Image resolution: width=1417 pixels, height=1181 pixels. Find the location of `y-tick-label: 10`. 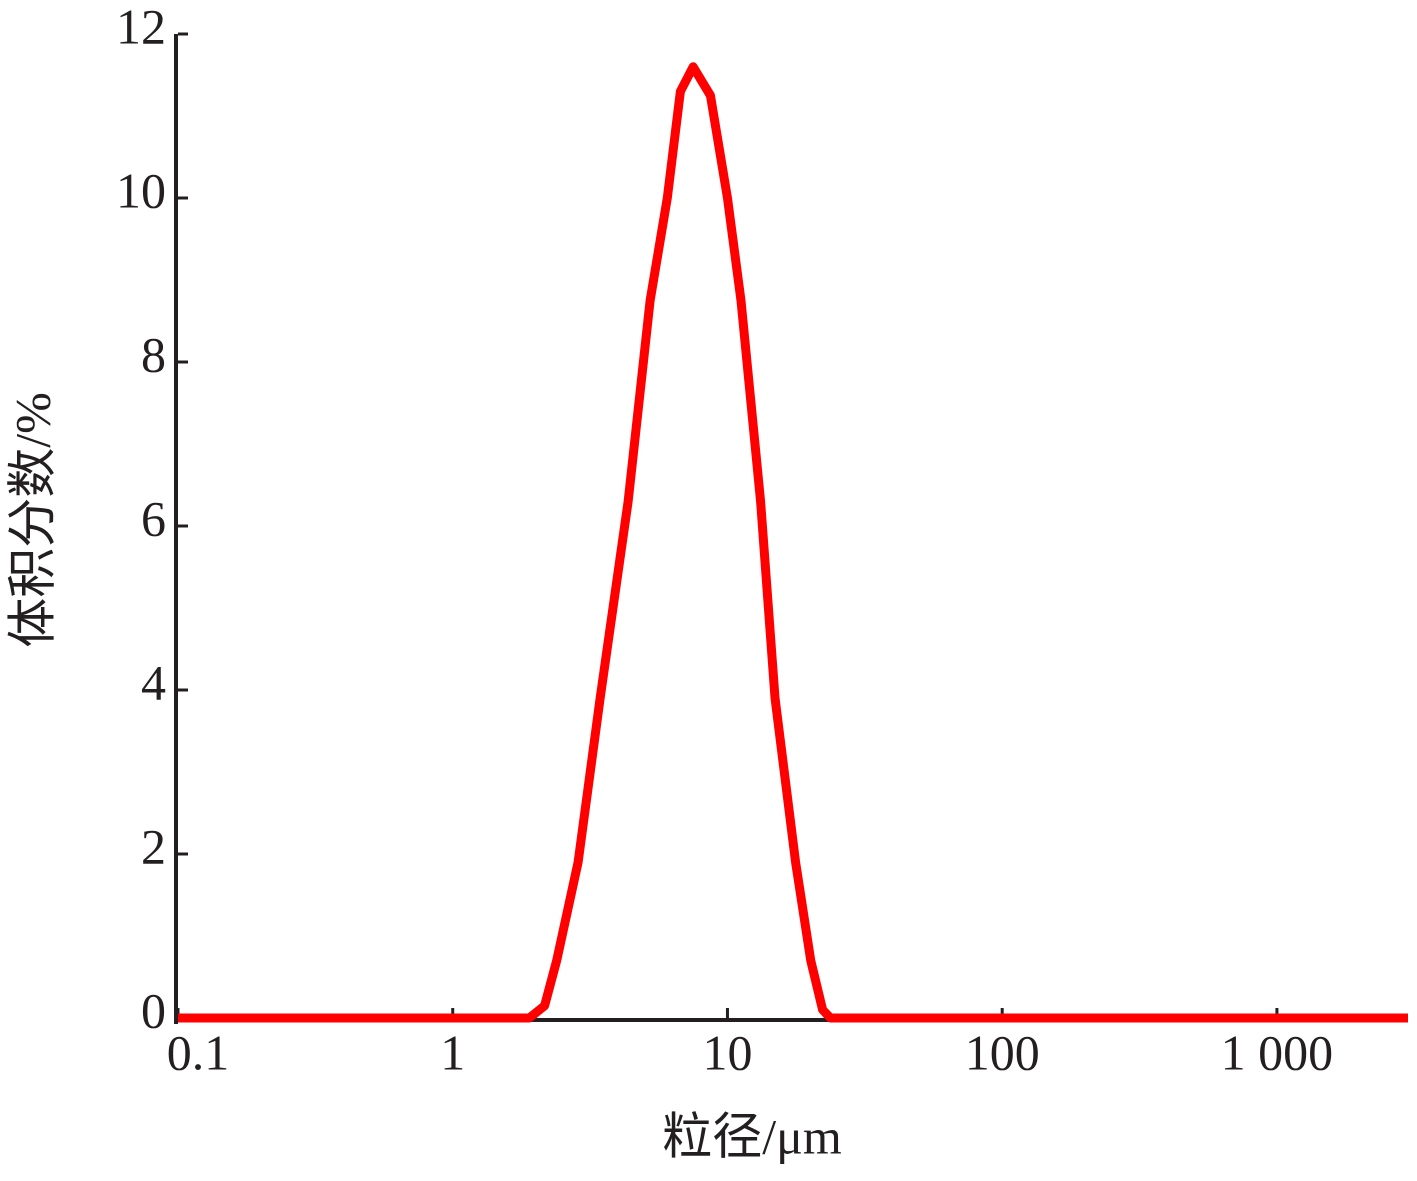

y-tick-label: 10 is located at coordinates (141, 190).